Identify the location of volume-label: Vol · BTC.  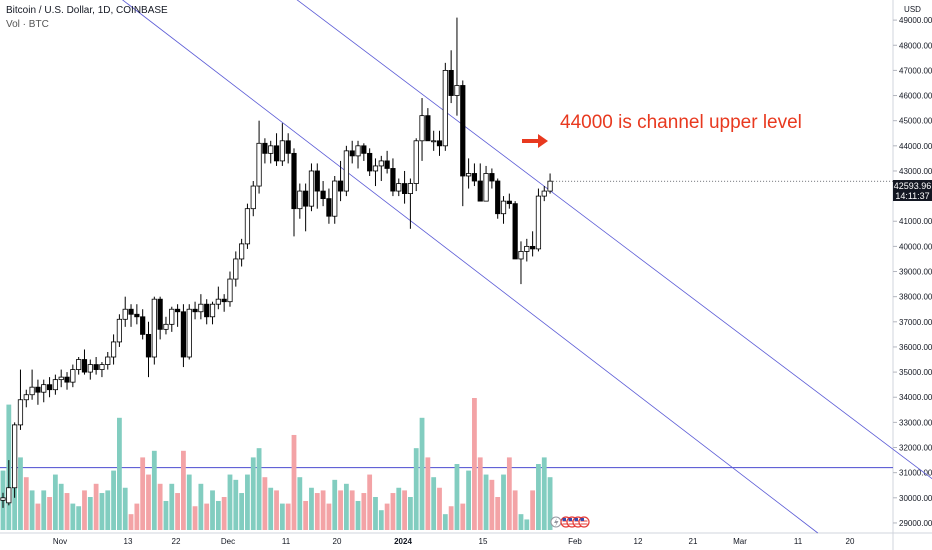
(27, 24).